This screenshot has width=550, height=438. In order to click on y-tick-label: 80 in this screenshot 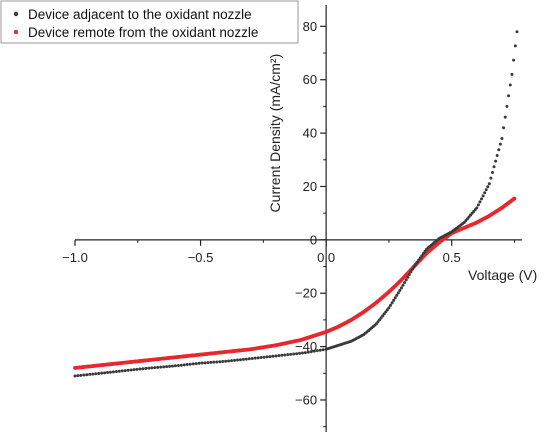, I will do `click(310, 26)`.